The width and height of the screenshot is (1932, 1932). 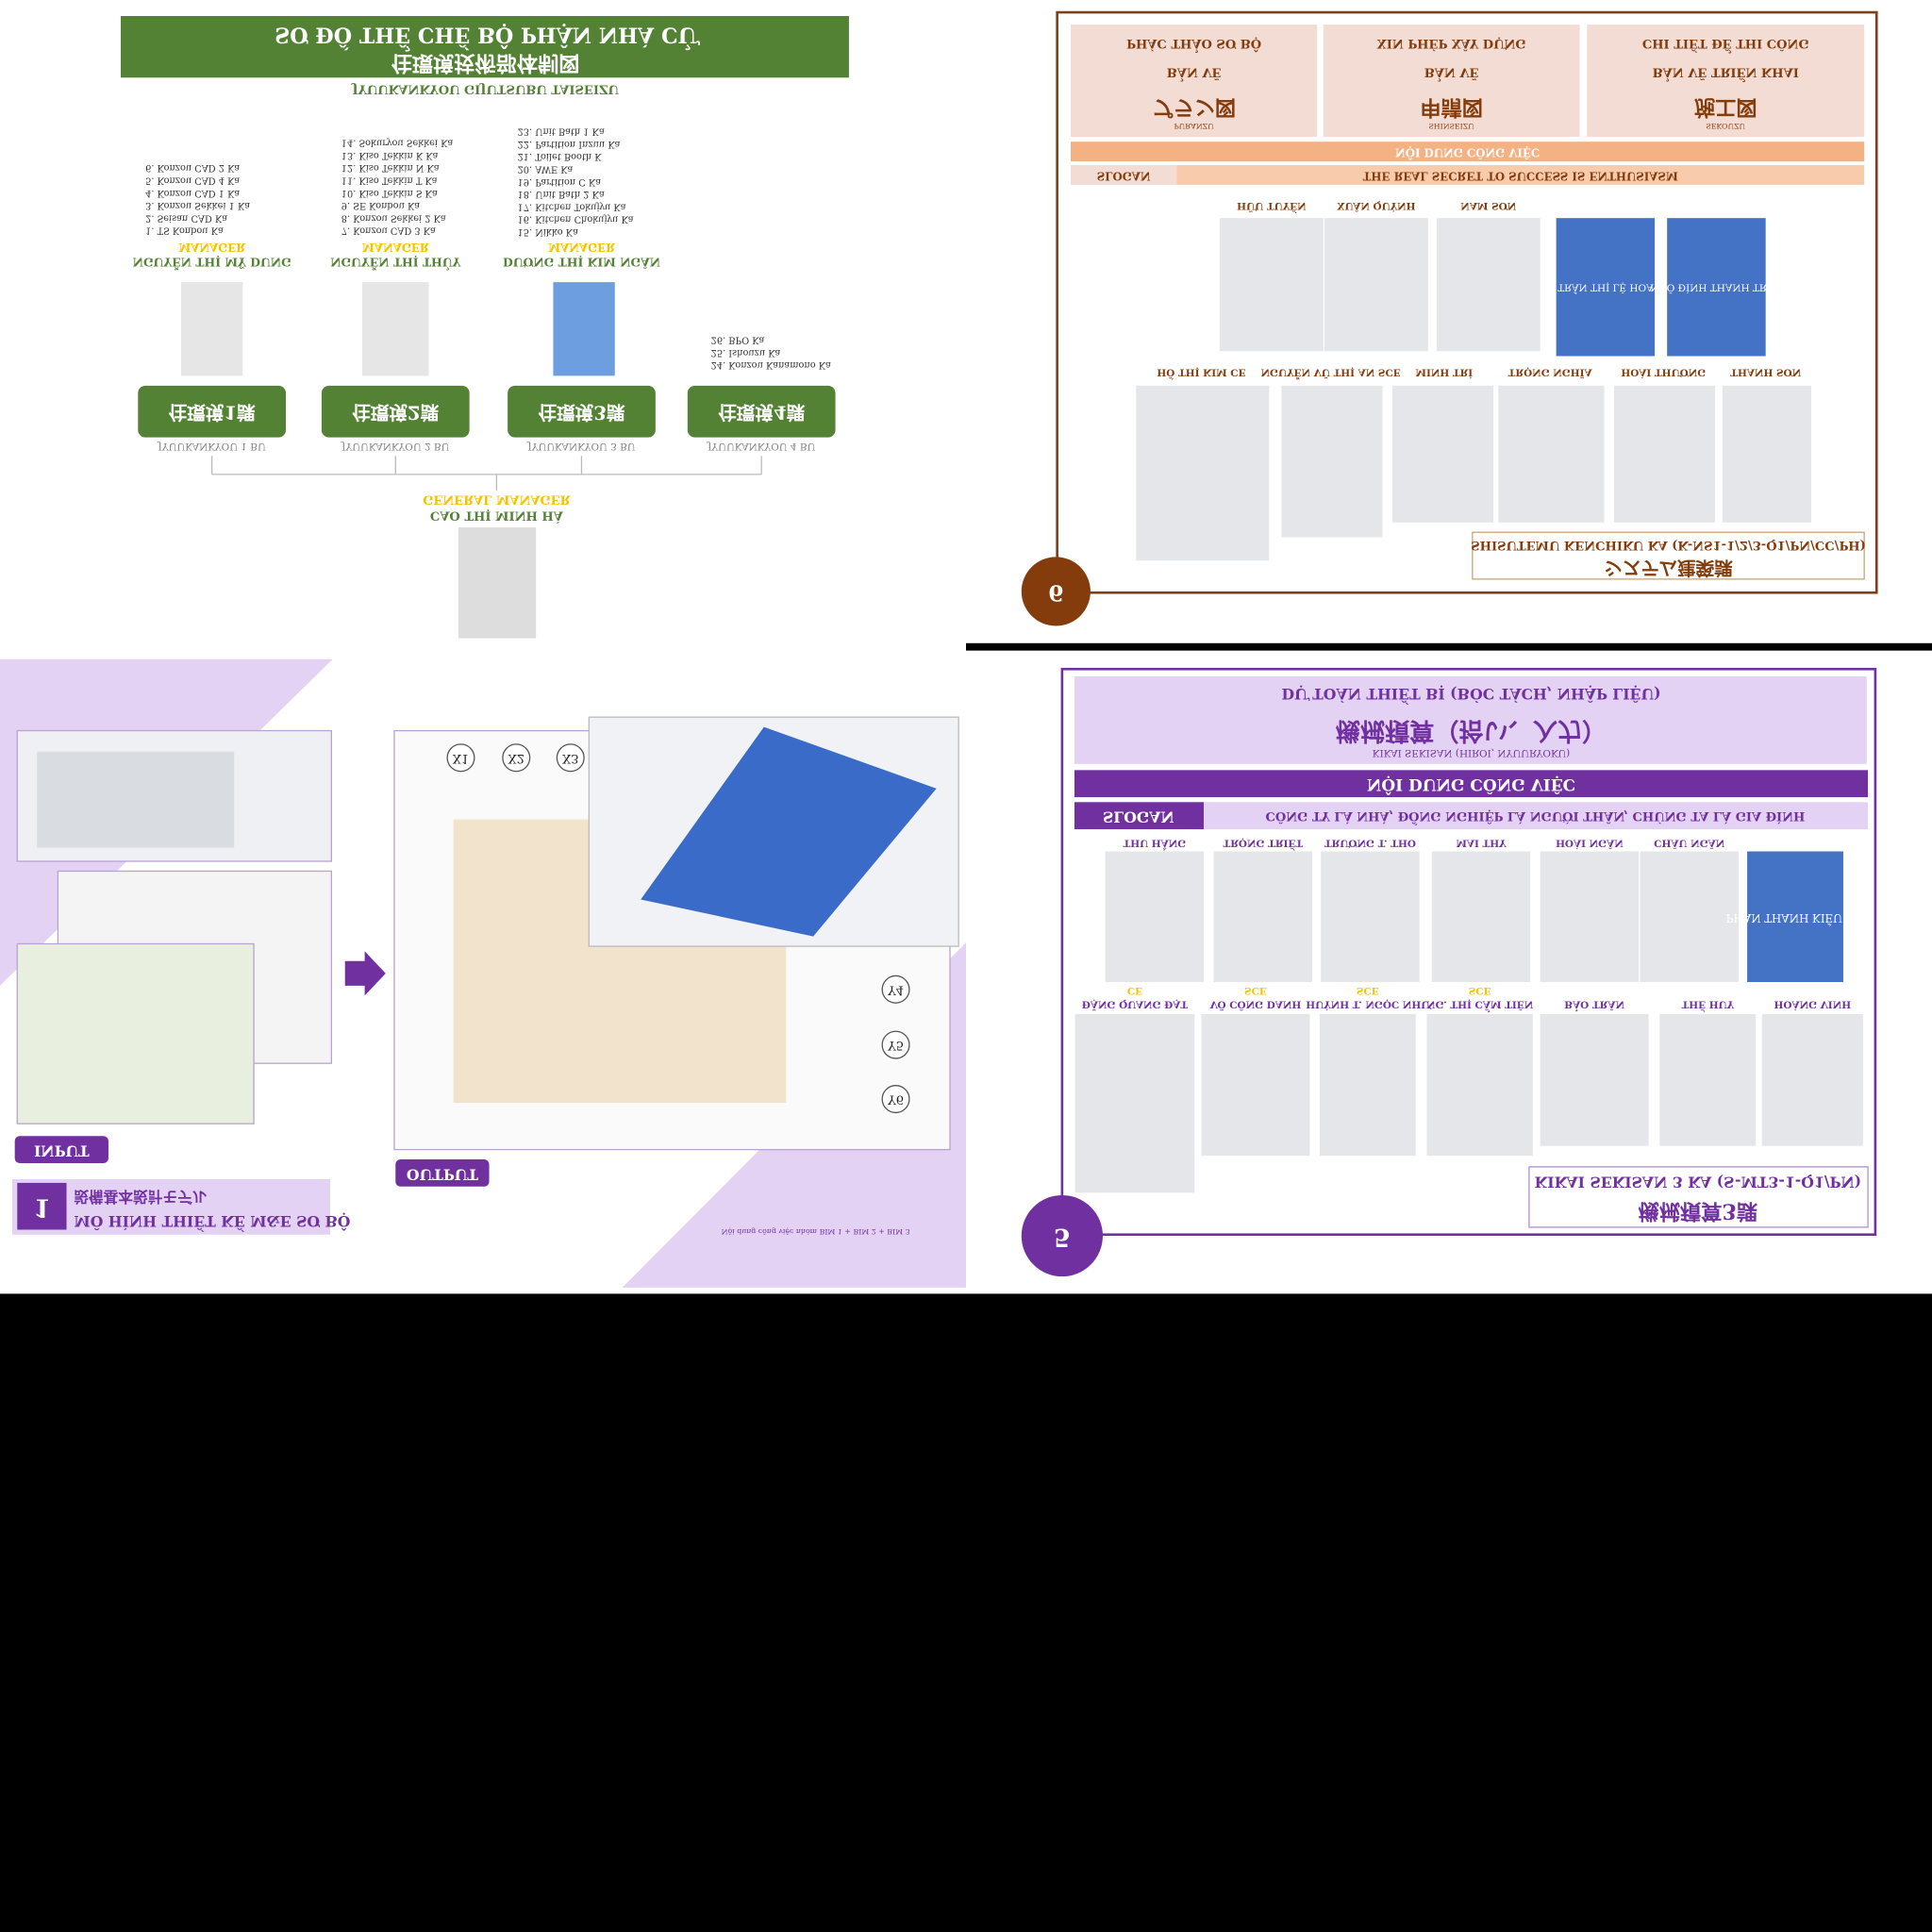 I want to click on person-name: TRỌNG TRIẾT, so click(x=1263, y=844).